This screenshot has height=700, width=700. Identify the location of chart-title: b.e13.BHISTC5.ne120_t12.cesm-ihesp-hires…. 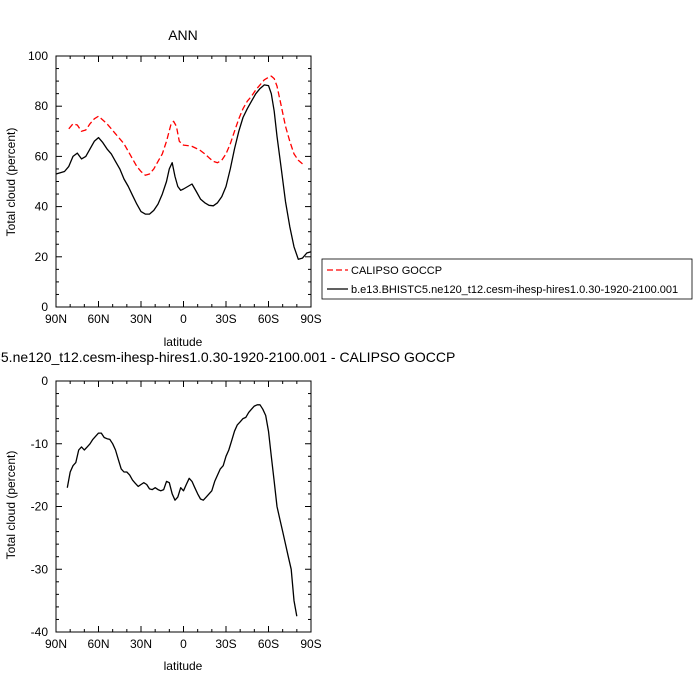
(227, 357).